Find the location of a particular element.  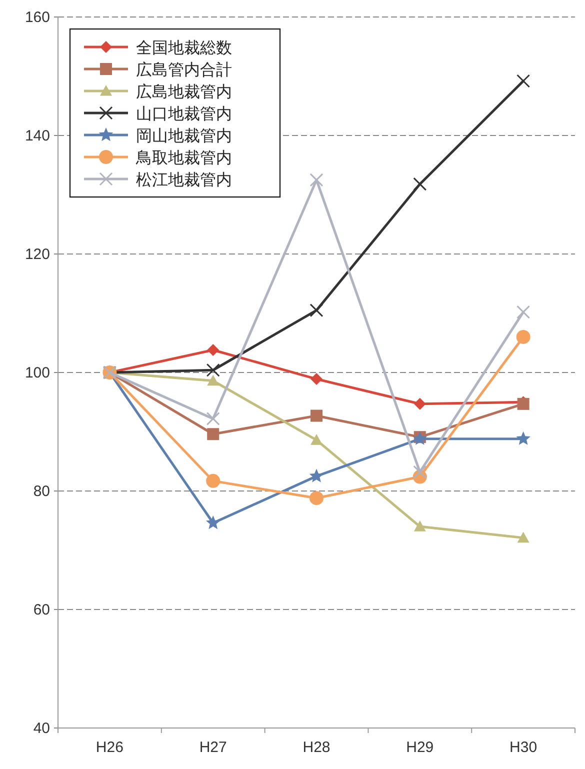

y-tick-label: 100 is located at coordinates (37, 373).